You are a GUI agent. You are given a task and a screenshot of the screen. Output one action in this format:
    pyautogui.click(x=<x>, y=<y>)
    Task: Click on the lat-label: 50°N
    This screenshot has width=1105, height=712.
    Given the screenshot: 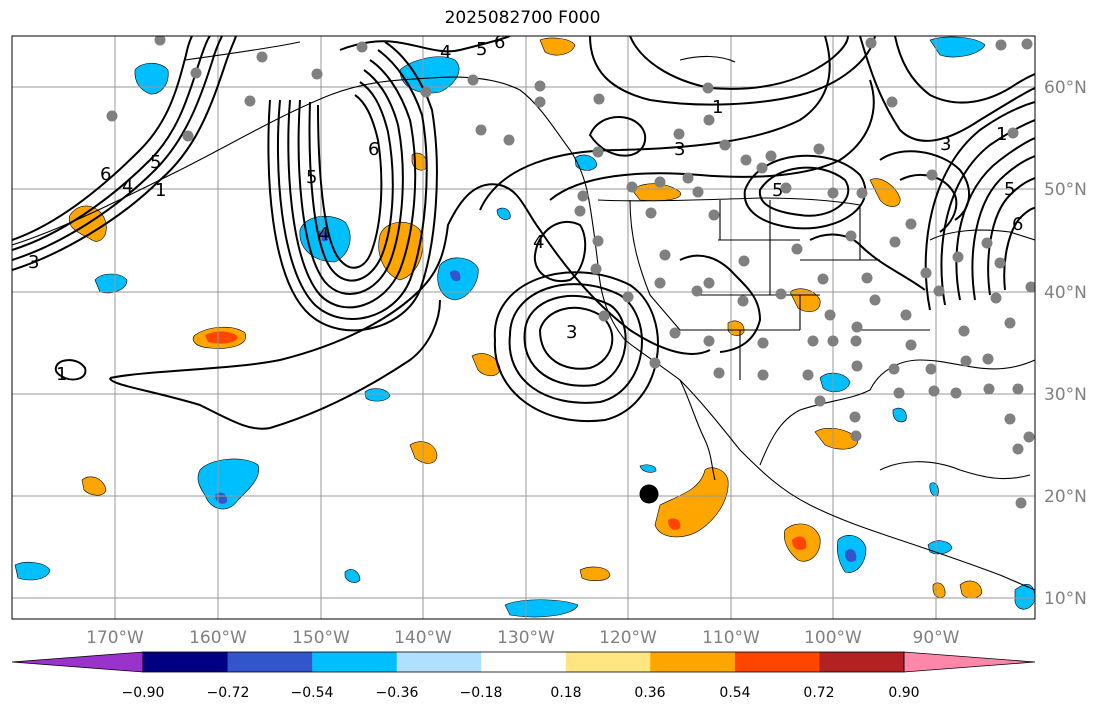 What is the action you would take?
    pyautogui.click(x=1065, y=190)
    